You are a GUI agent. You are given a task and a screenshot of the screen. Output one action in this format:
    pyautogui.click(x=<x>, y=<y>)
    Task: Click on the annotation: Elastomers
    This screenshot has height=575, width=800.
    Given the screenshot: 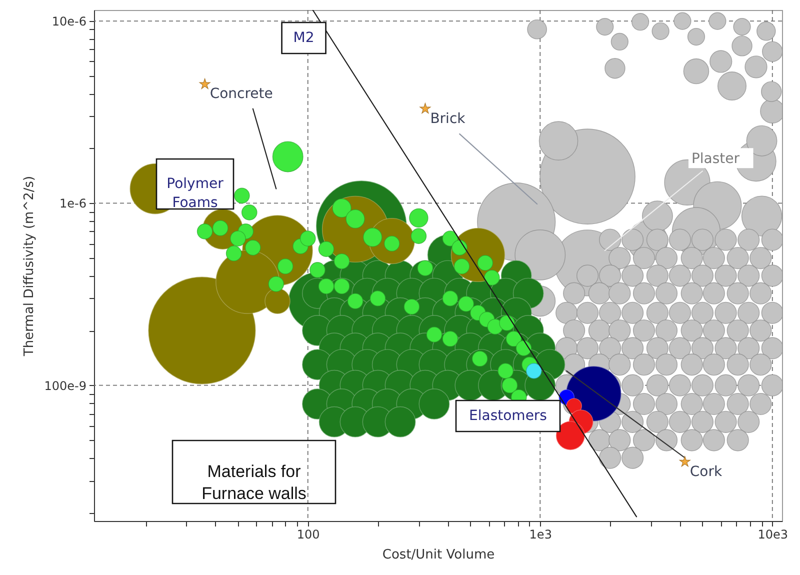 What is the action you would take?
    pyautogui.click(x=508, y=416)
    